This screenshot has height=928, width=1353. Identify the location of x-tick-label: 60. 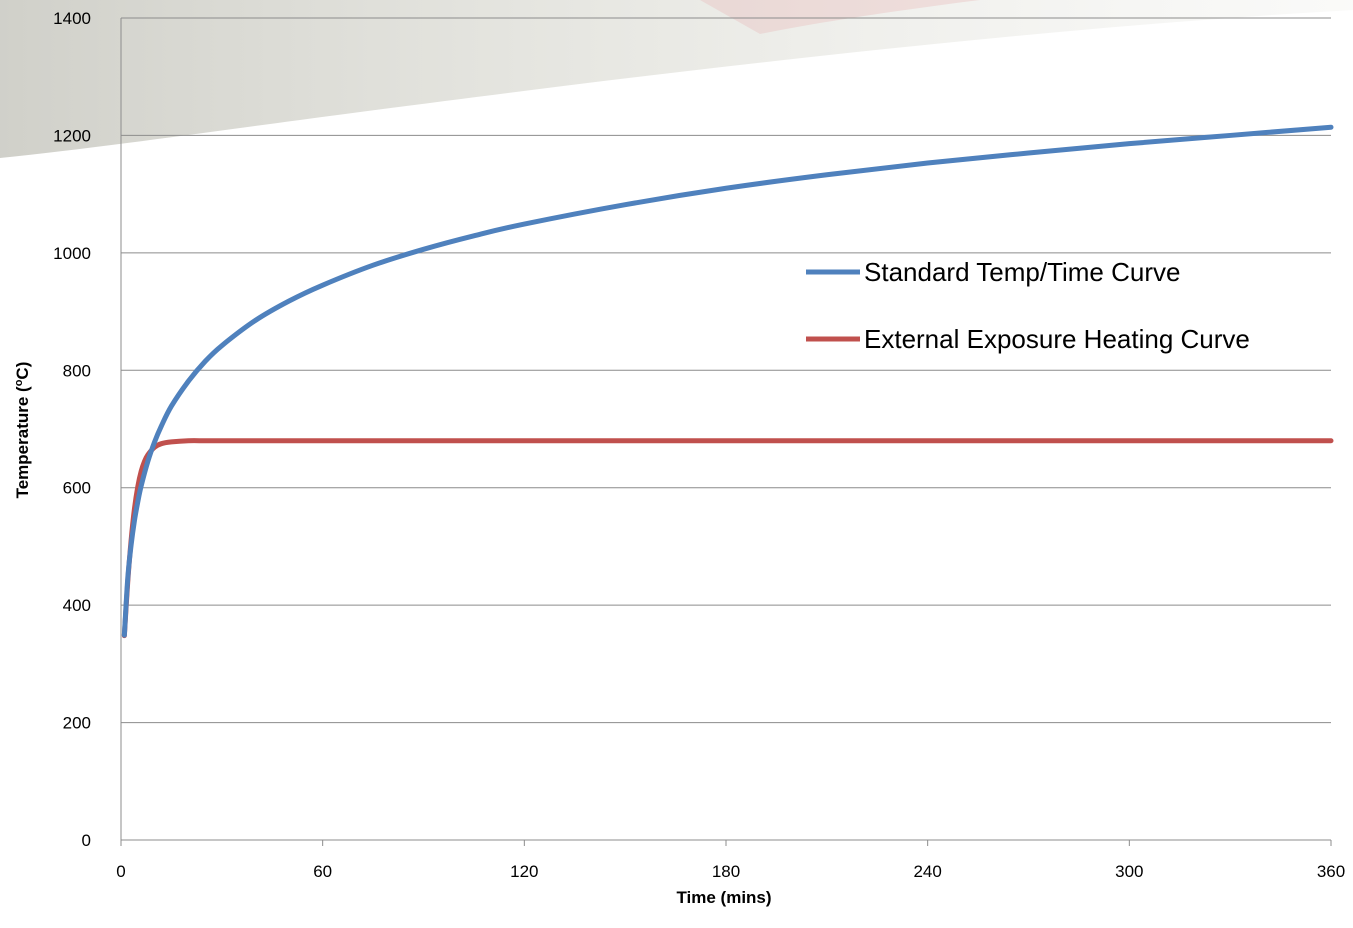
(322, 871).